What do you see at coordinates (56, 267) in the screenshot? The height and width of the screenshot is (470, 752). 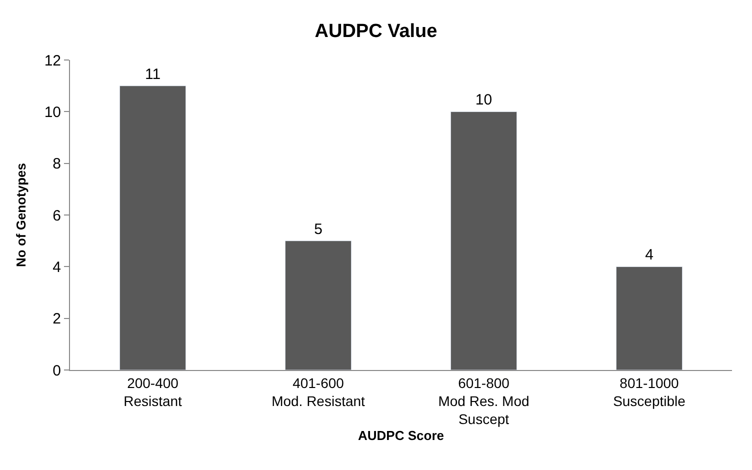 I see `y-tick-label: 4` at bounding box center [56, 267].